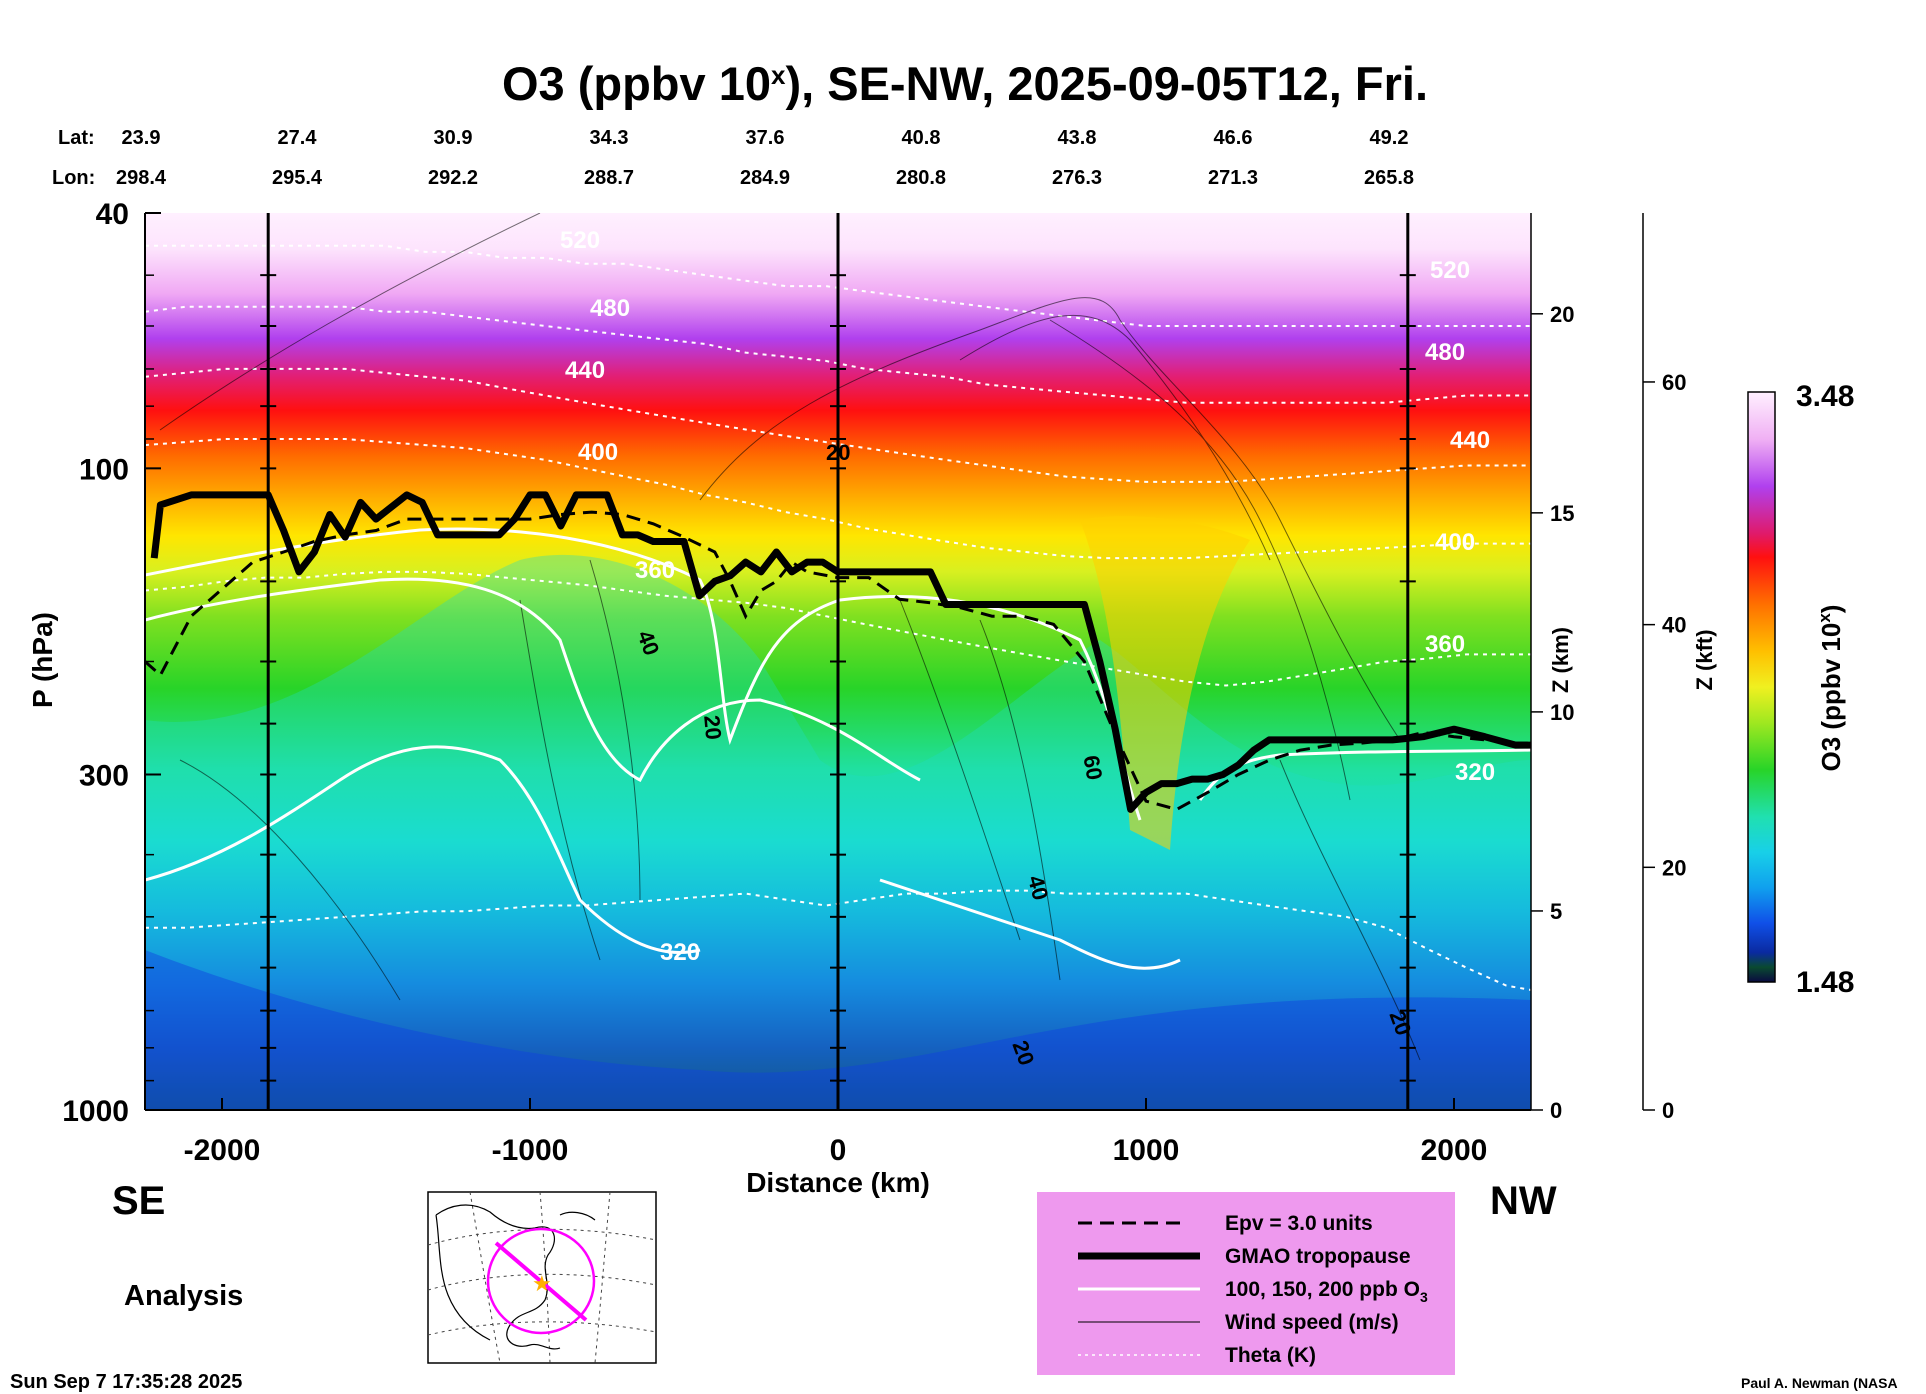 Image resolution: width=1926 pixels, height=1394 pixels. What do you see at coordinates (141, 178) in the screenshot?
I see `lon-value: 298.4` at bounding box center [141, 178].